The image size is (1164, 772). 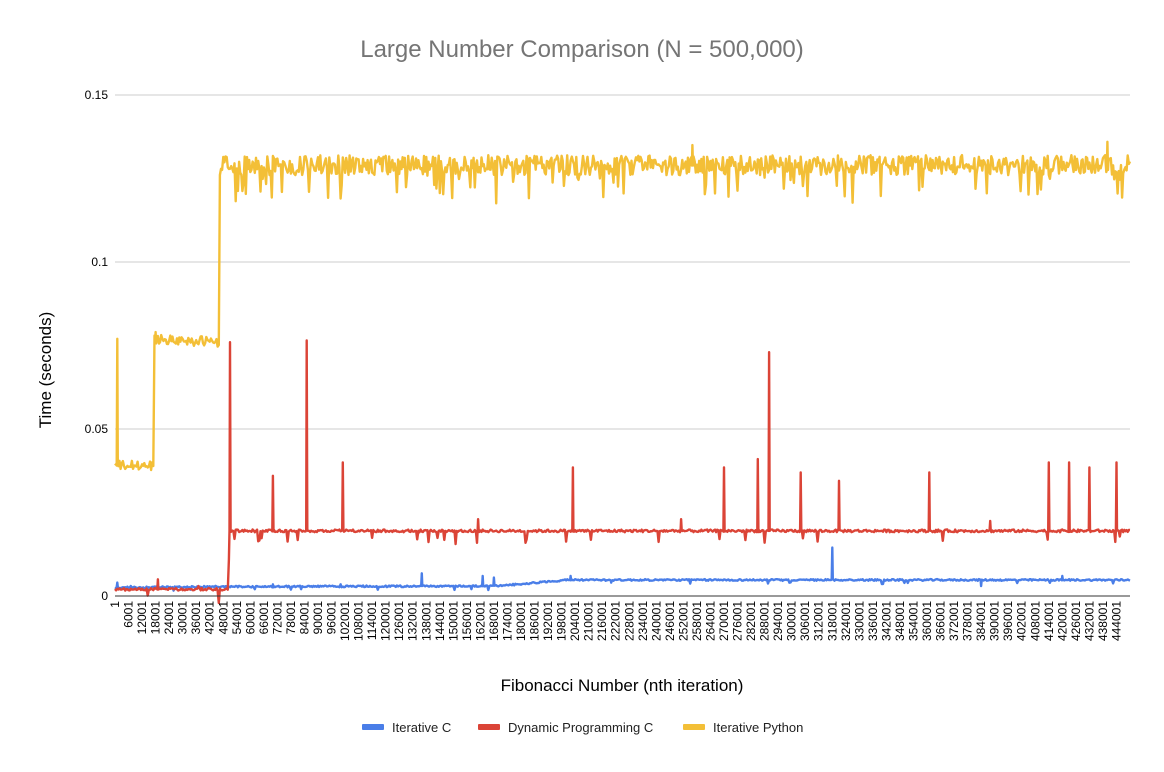 I want to click on x-tick-label: 270001, so click(x=724, y=621).